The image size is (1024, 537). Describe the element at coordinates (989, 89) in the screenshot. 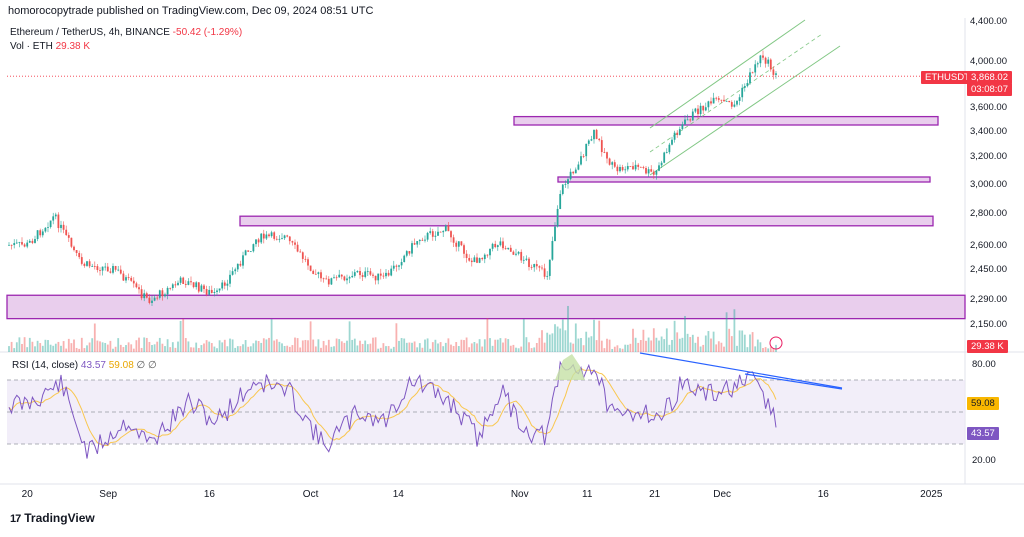

I see `countdown-badge: 03:08:07` at that location.